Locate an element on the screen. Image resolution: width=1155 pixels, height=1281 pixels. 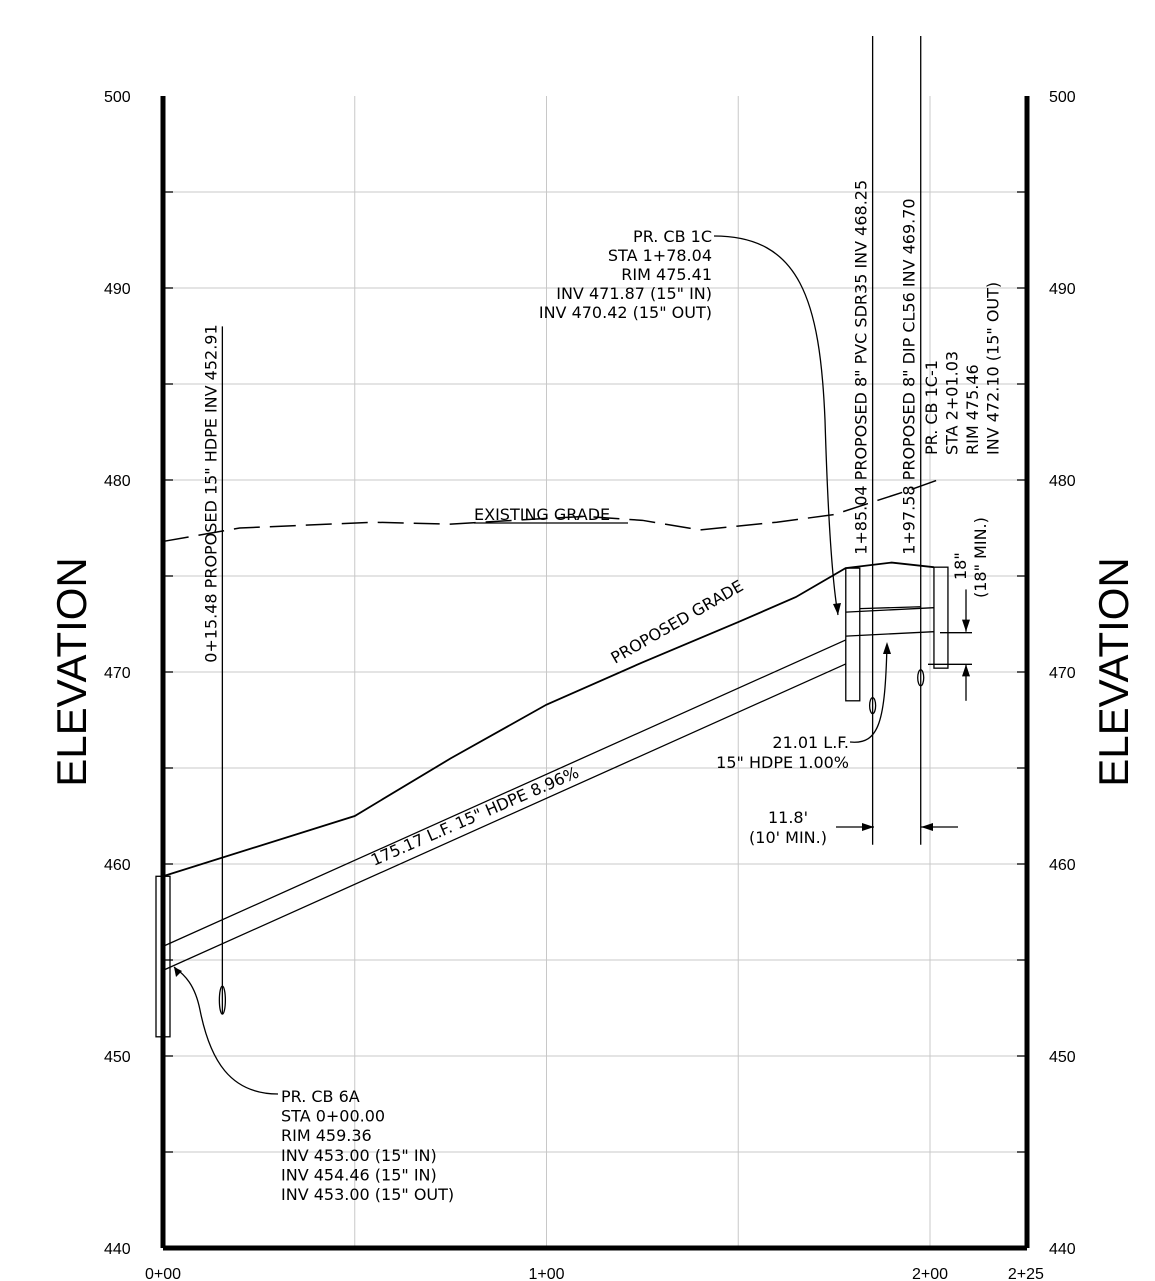
y-tick-right-480: 480 is located at coordinates (1062, 481).